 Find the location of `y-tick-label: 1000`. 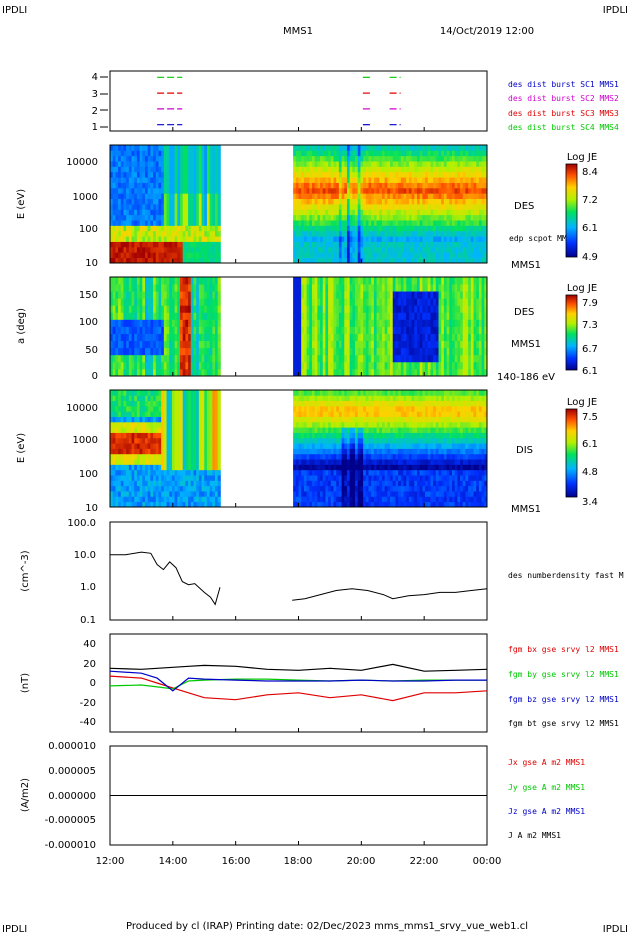

y-tick-label: 1000 is located at coordinates (85, 197).